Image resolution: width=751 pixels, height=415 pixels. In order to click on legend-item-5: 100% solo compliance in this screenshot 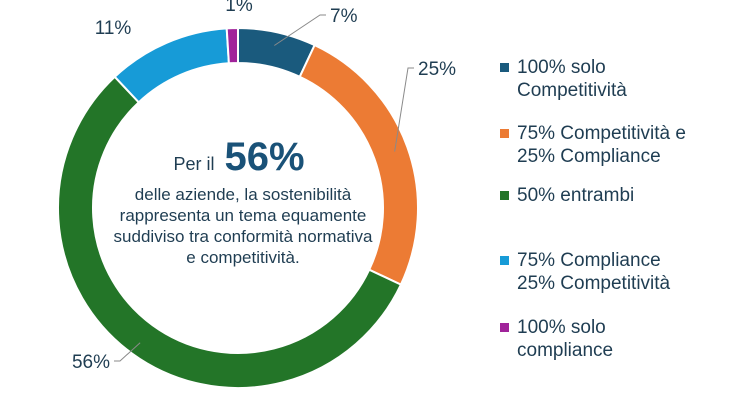, I will do `click(623, 339)`.